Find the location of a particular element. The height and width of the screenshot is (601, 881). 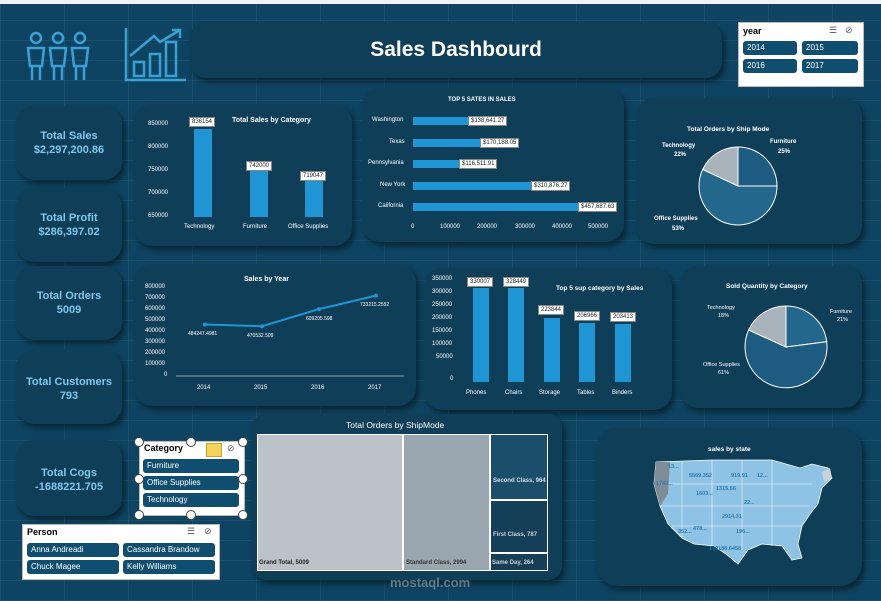

multi-select-icon is located at coordinates (214, 450).